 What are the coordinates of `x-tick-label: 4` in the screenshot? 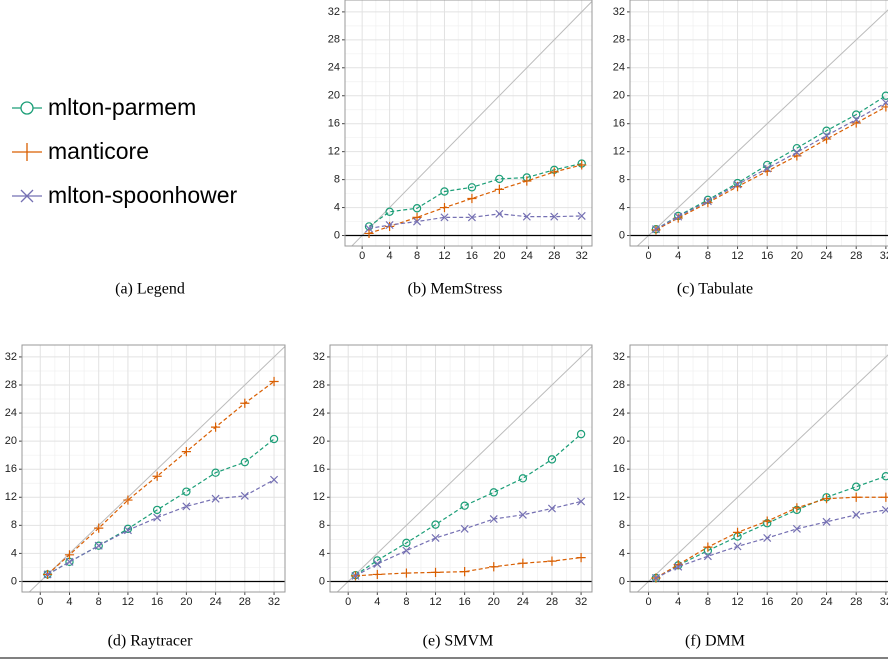 It's located at (377, 602).